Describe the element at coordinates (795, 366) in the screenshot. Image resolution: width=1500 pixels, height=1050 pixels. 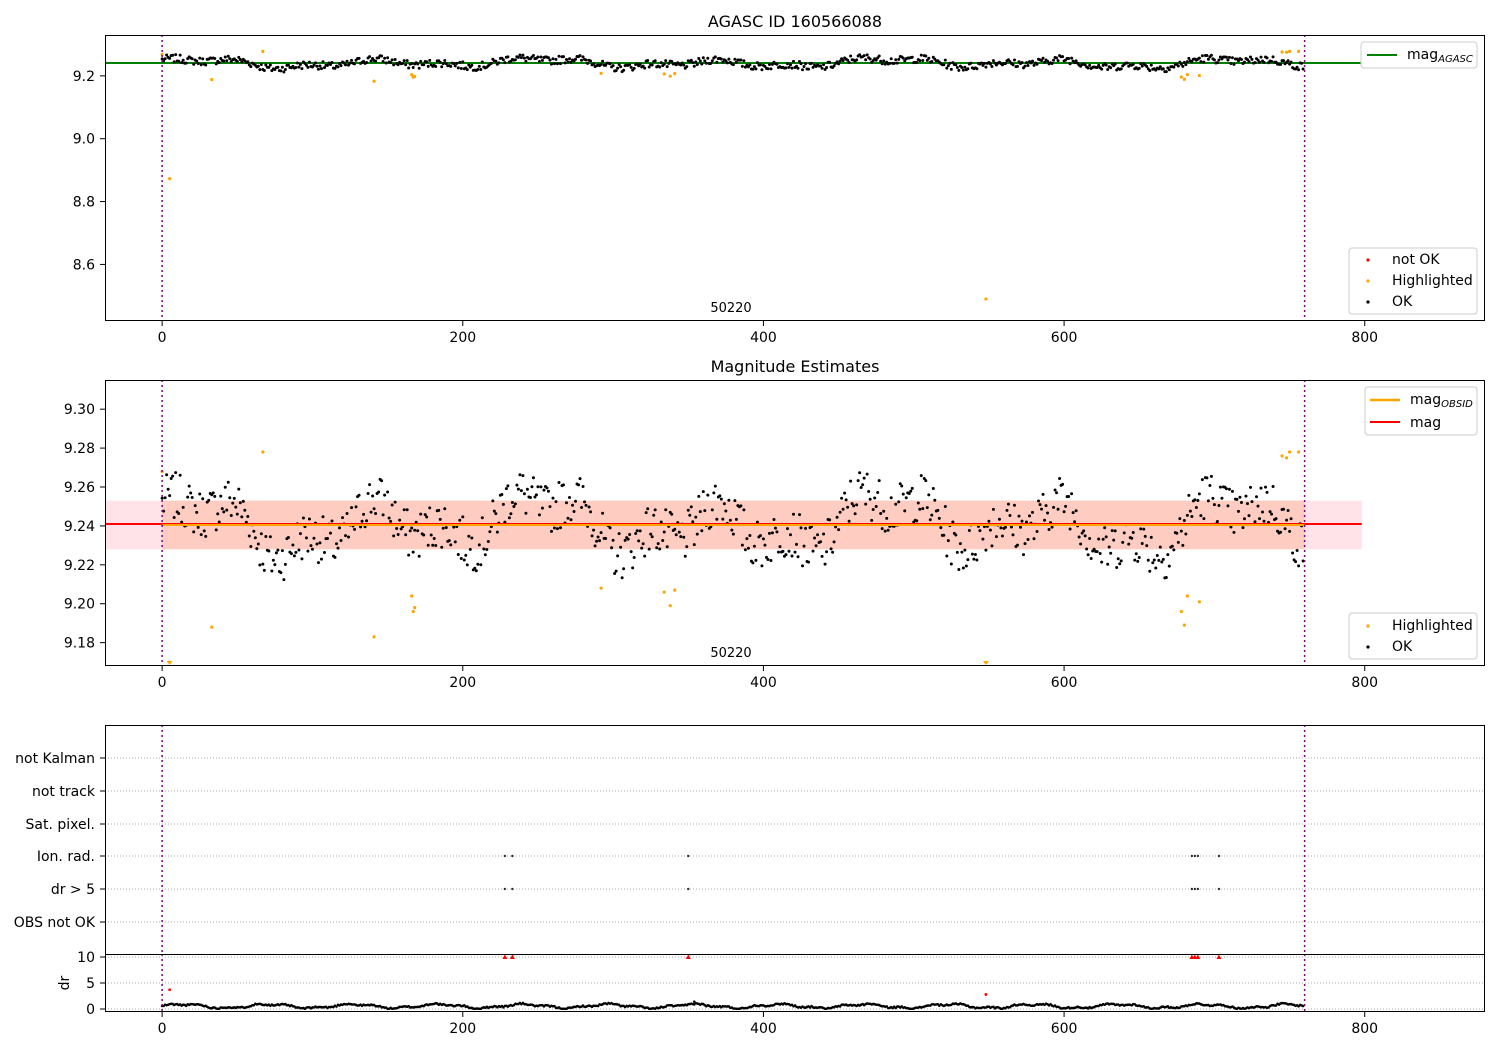
I see `panel2-title: Magnitude Estimates` at that location.